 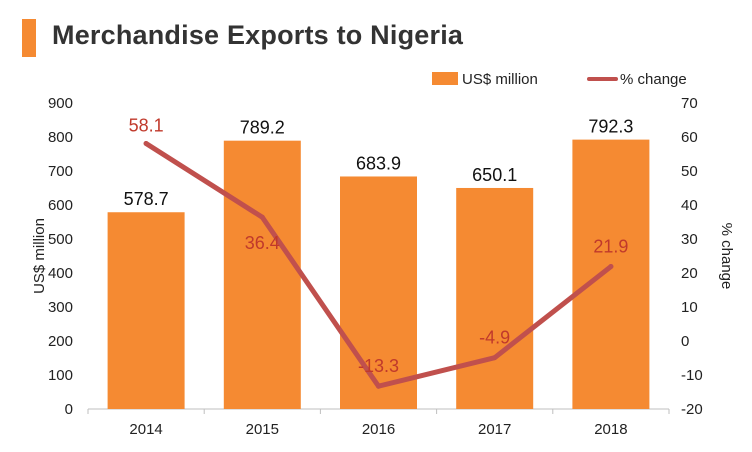 I want to click on legend-swatch-bars, so click(x=445, y=78).